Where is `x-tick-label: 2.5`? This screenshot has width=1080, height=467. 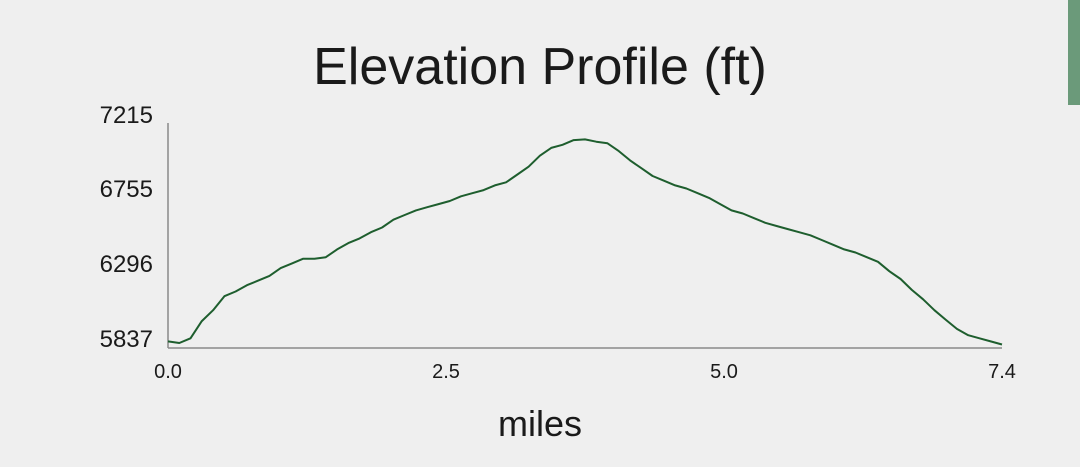
x-tick-label: 2.5 is located at coordinates (446, 372).